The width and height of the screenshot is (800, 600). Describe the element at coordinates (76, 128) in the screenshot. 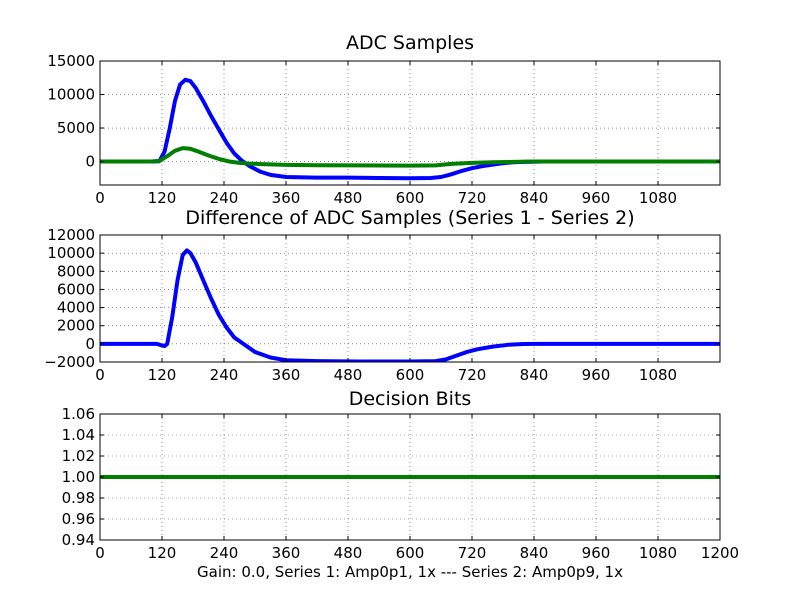

I see `y-tick-label: 5000` at that location.